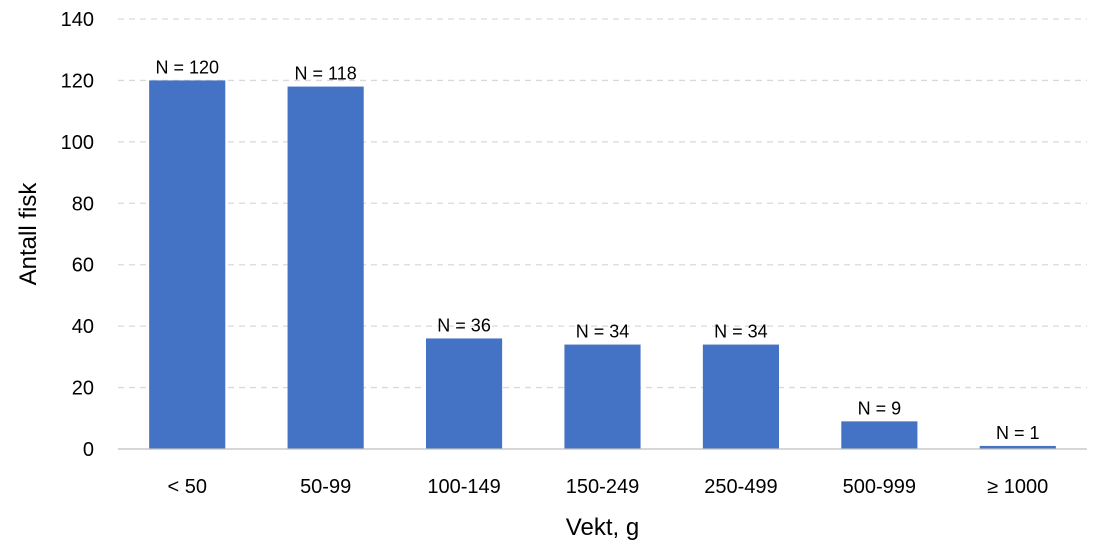  What do you see at coordinates (464, 325) in the screenshot?
I see `data-label: N = 36` at bounding box center [464, 325].